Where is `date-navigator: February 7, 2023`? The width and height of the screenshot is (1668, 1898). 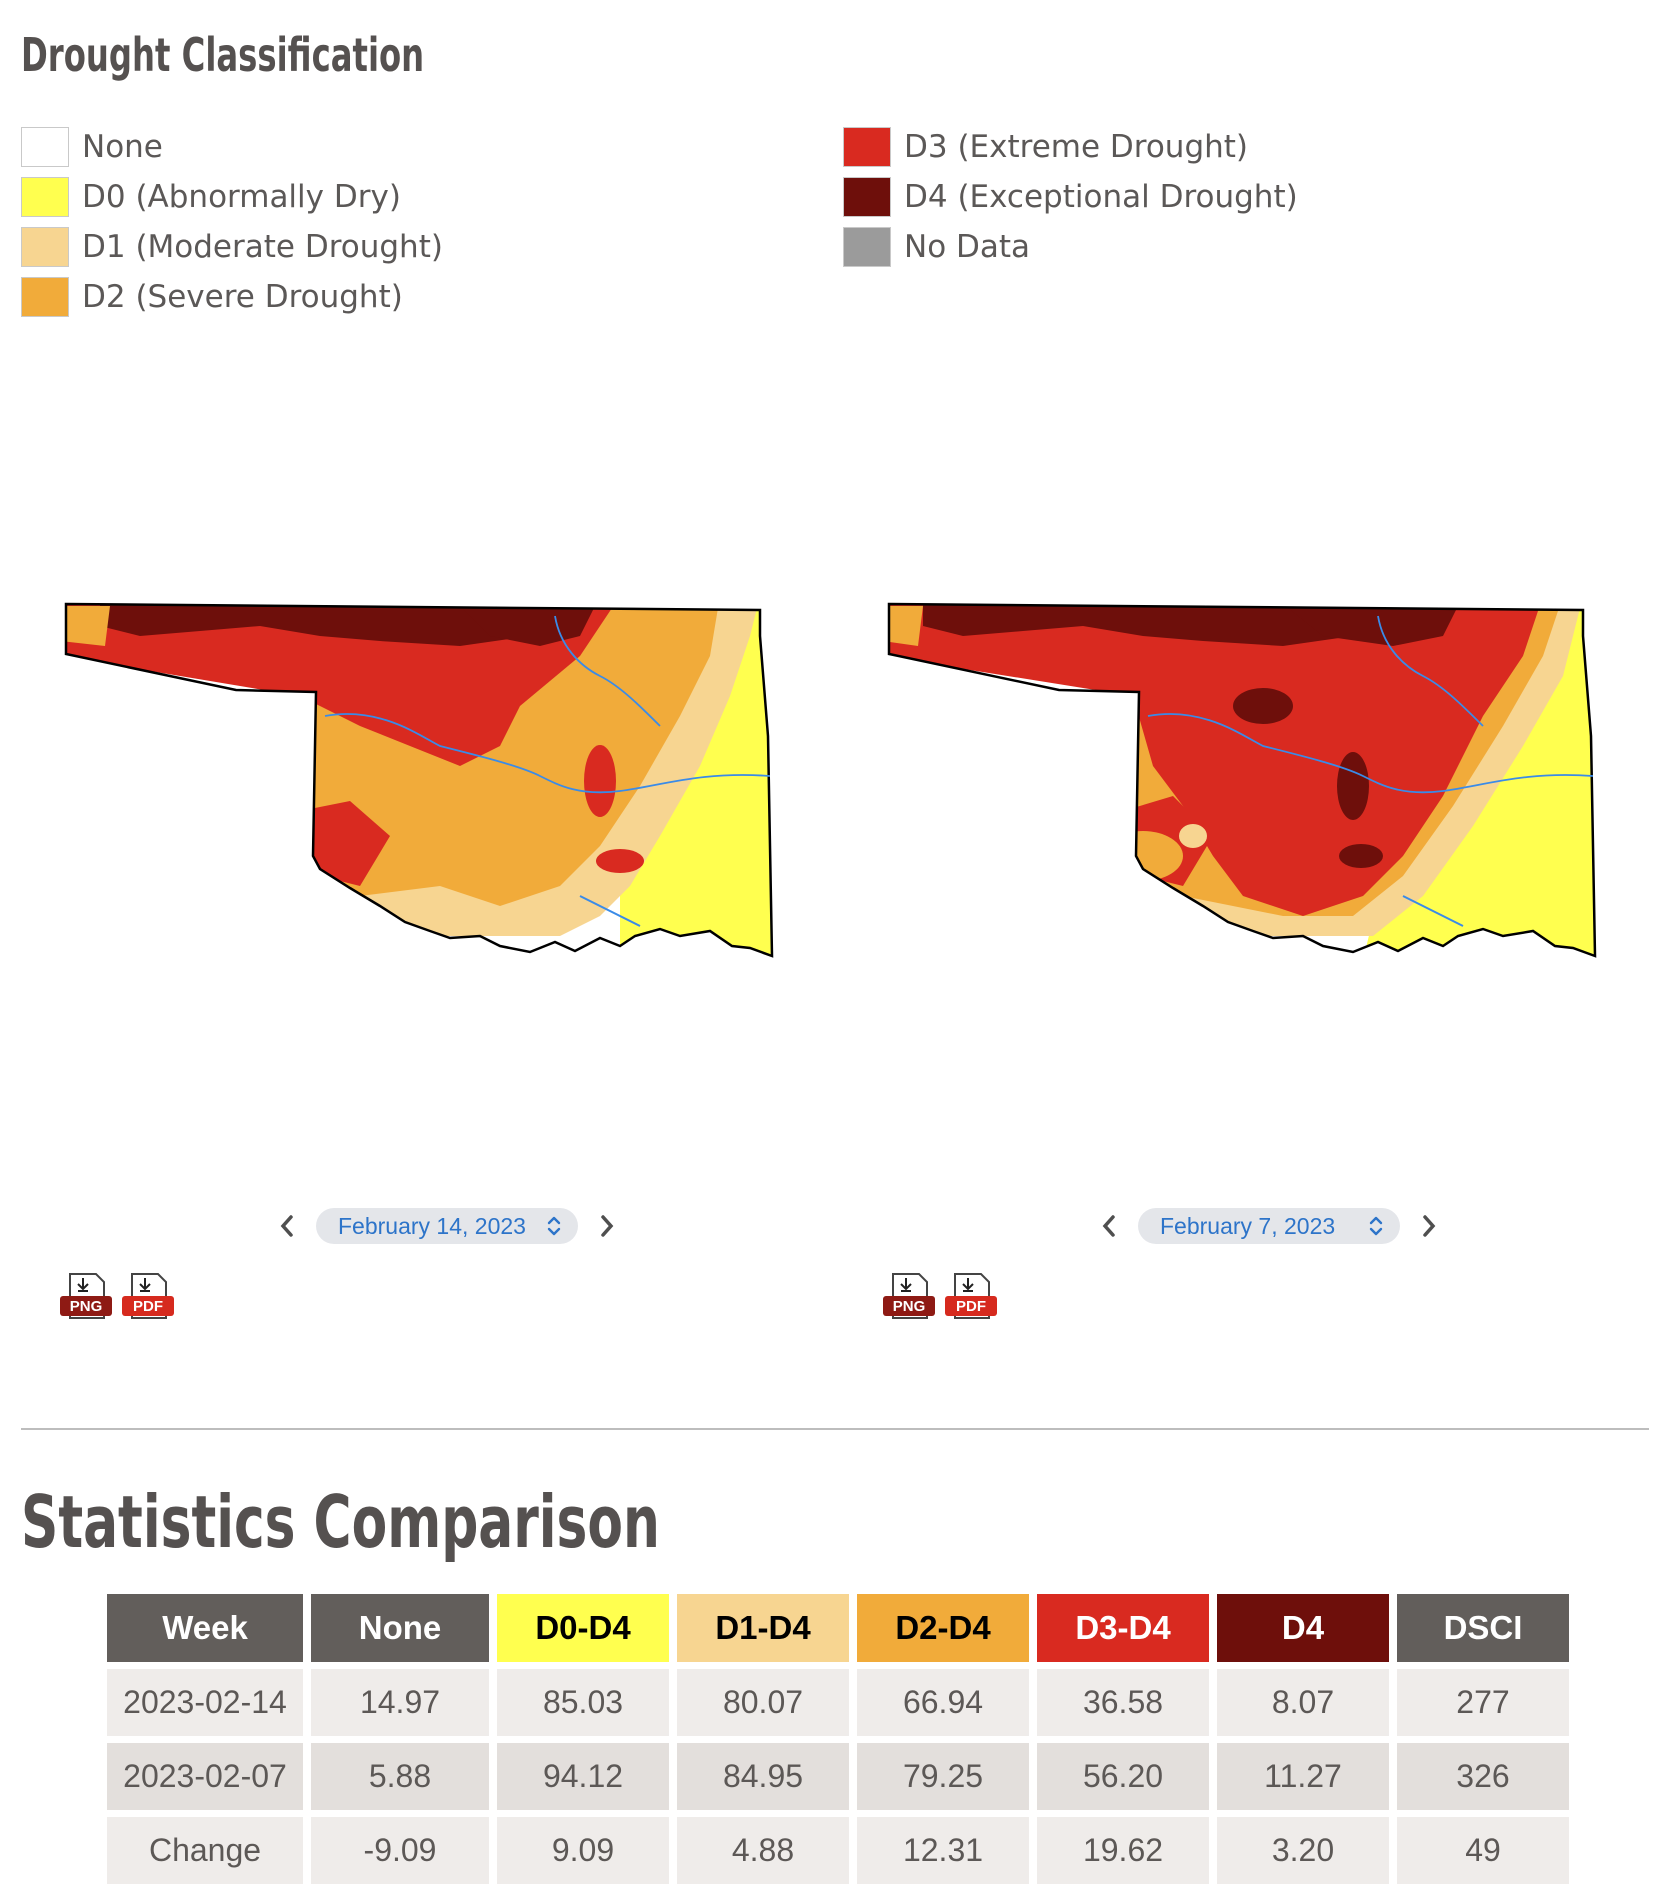
date-navigator: February 7, 2023 is located at coordinates (1269, 1226).